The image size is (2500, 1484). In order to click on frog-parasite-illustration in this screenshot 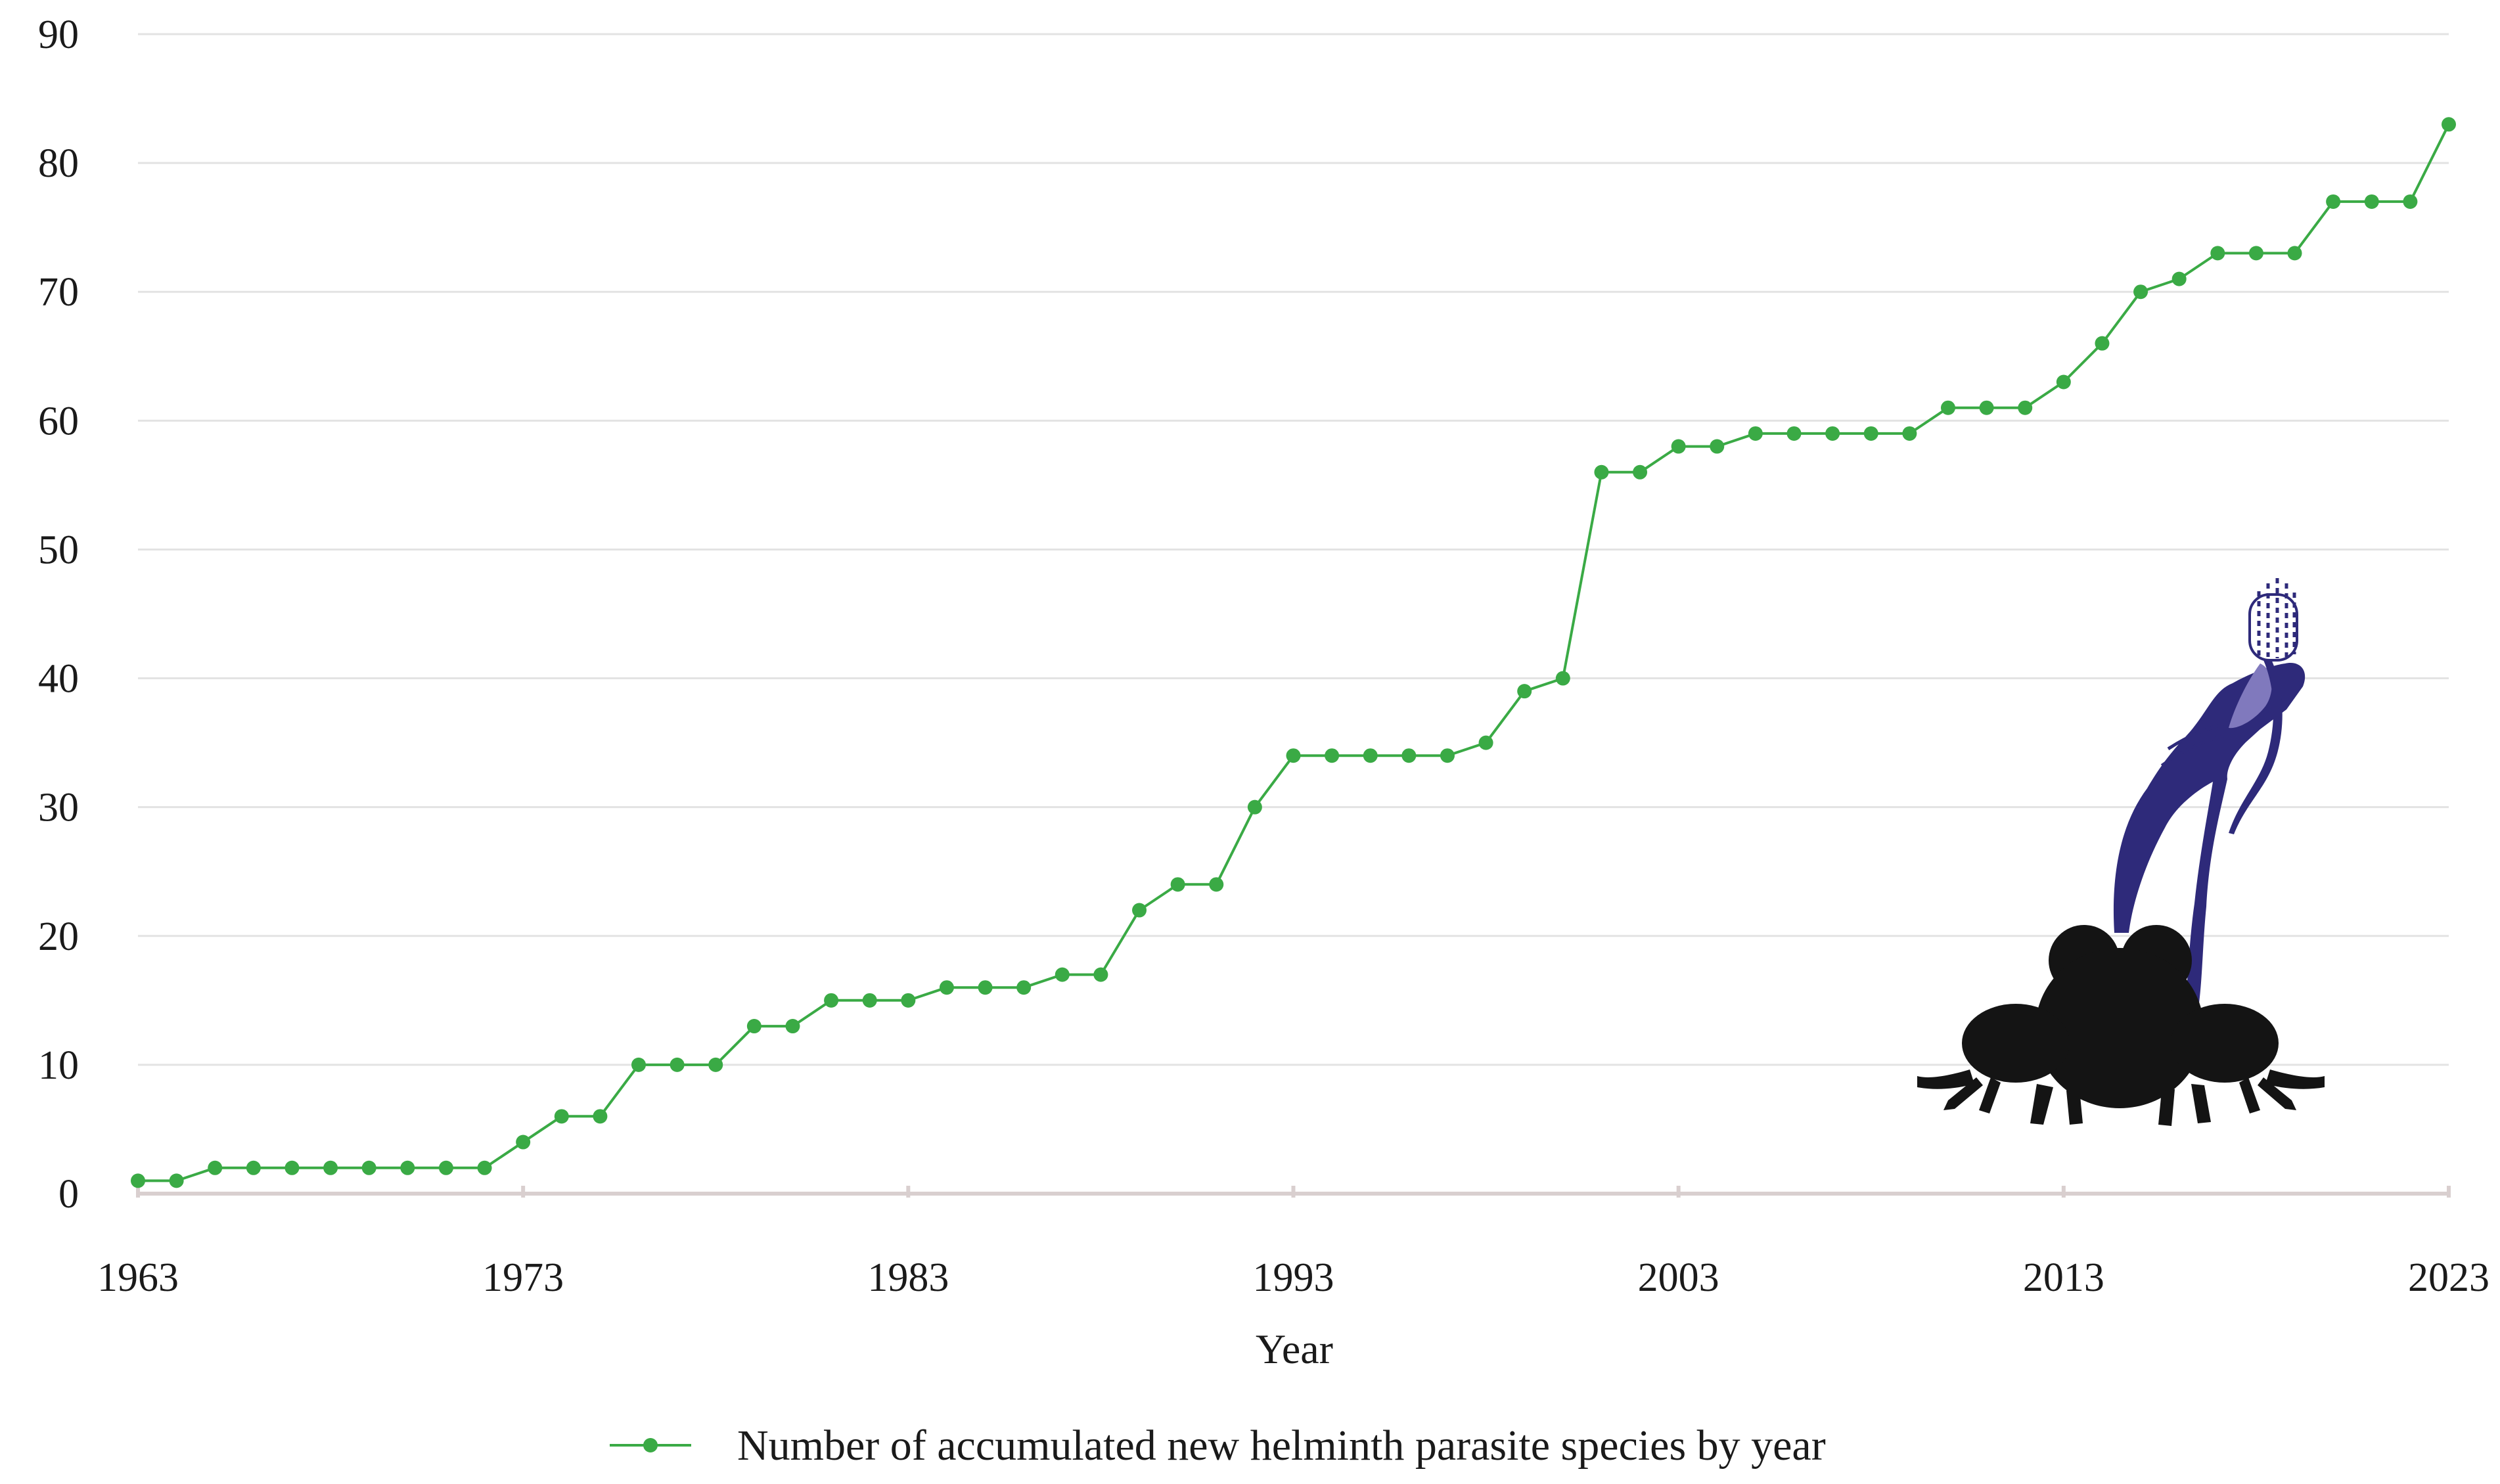, I will do `click(2121, 852)`.